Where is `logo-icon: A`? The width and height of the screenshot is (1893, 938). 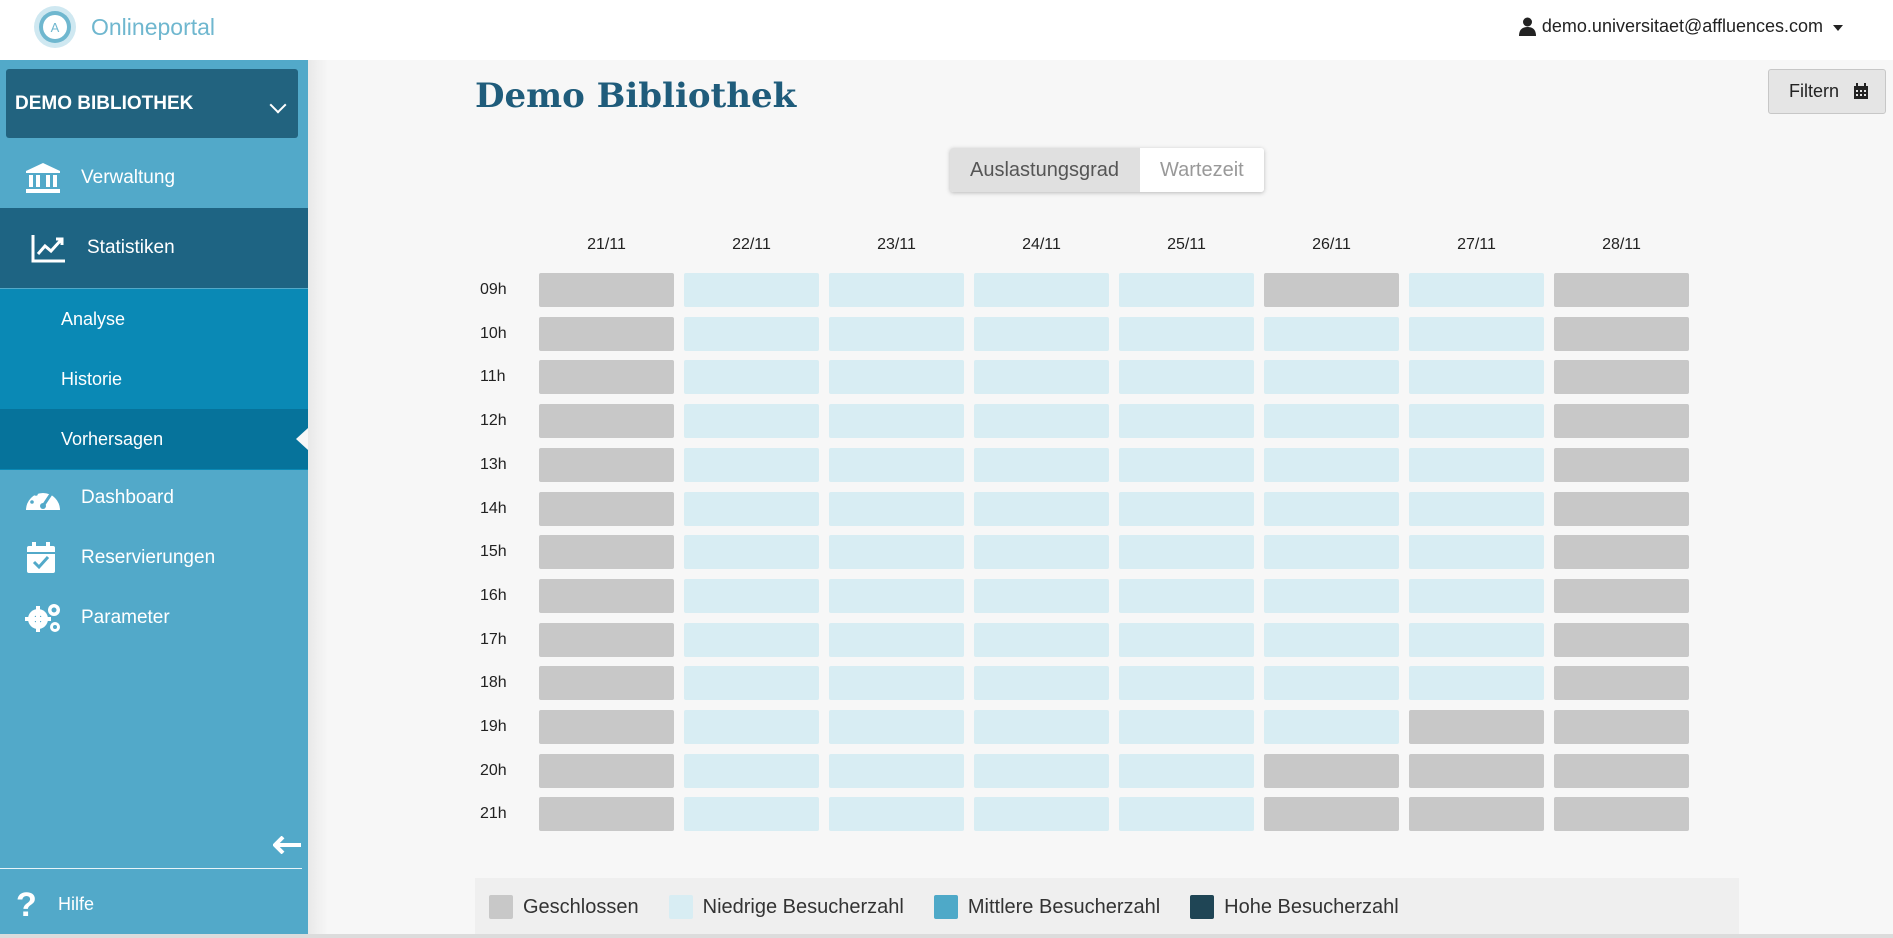 logo-icon: A is located at coordinates (55, 27).